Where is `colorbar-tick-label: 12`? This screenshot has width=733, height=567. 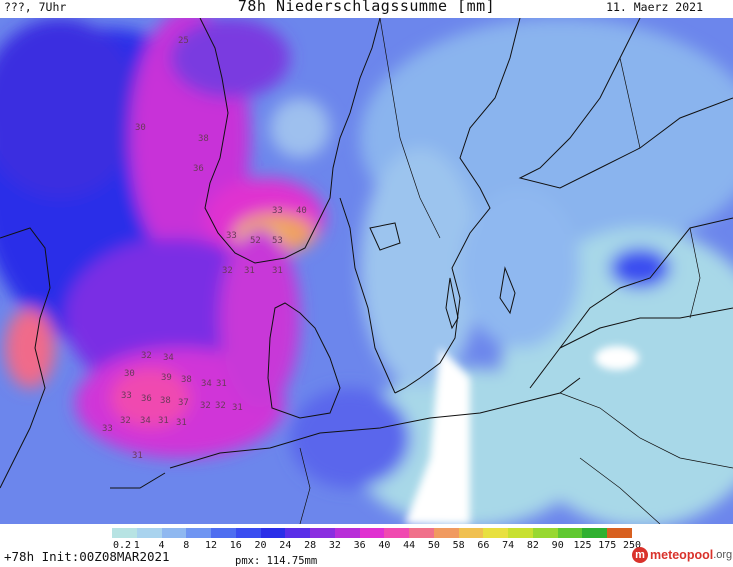
colorbar-tick-label: 12 is located at coordinates (211, 545).